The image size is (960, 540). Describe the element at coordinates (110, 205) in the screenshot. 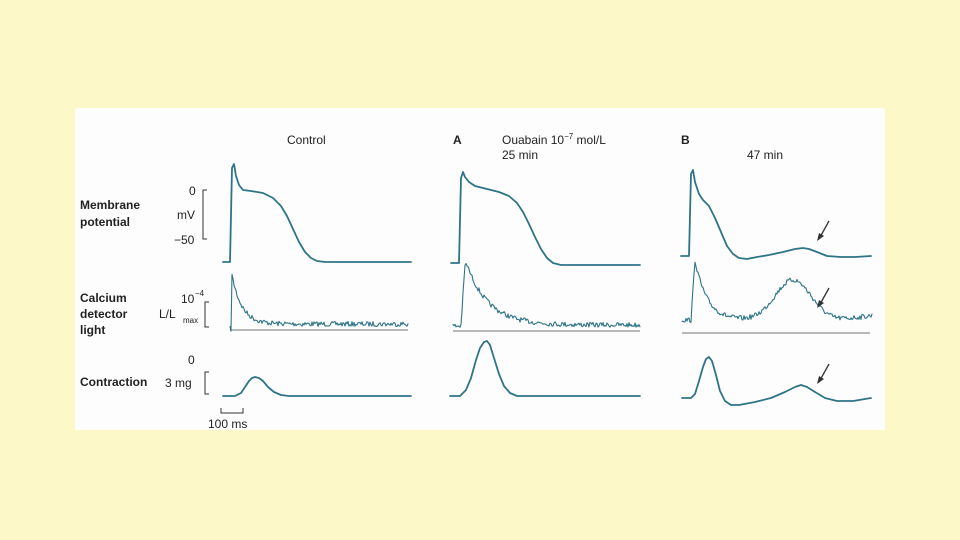

I see `membrane-label-line1: Membrane` at that location.